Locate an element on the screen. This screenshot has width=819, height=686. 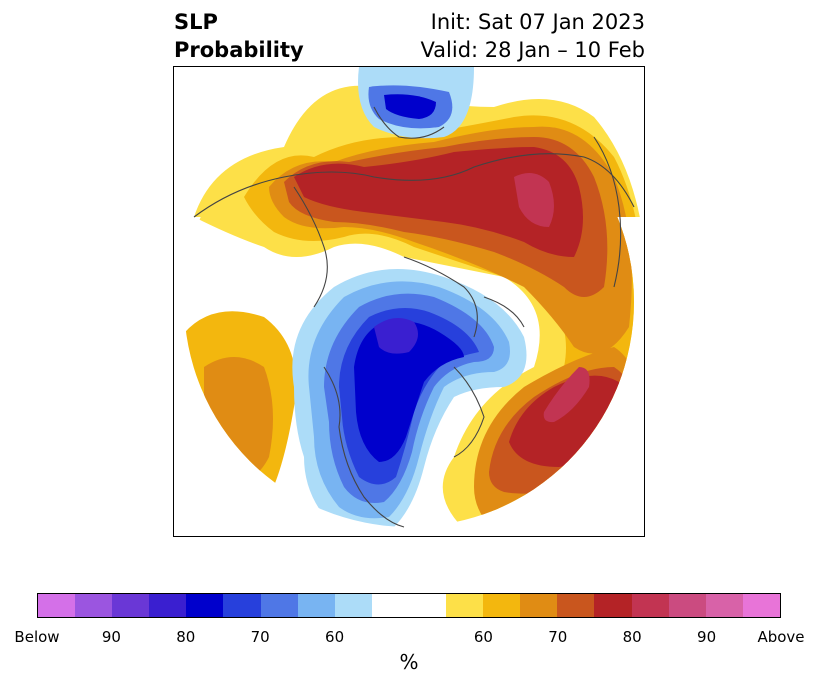
init-date: Init: Sat 07 Jan 2023 is located at coordinates (537, 22).